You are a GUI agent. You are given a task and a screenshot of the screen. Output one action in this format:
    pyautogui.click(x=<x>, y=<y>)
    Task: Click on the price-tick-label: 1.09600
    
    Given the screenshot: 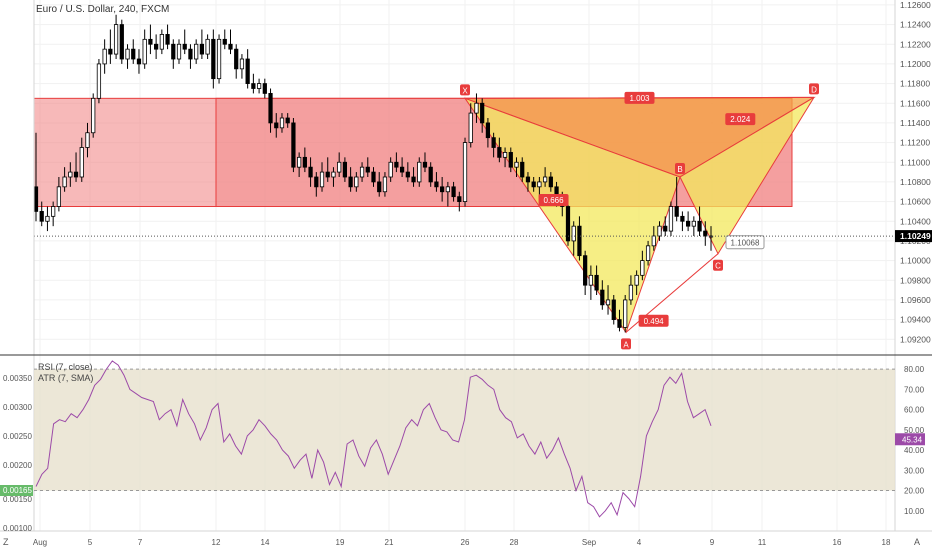 What is the action you would take?
    pyautogui.click(x=915, y=300)
    